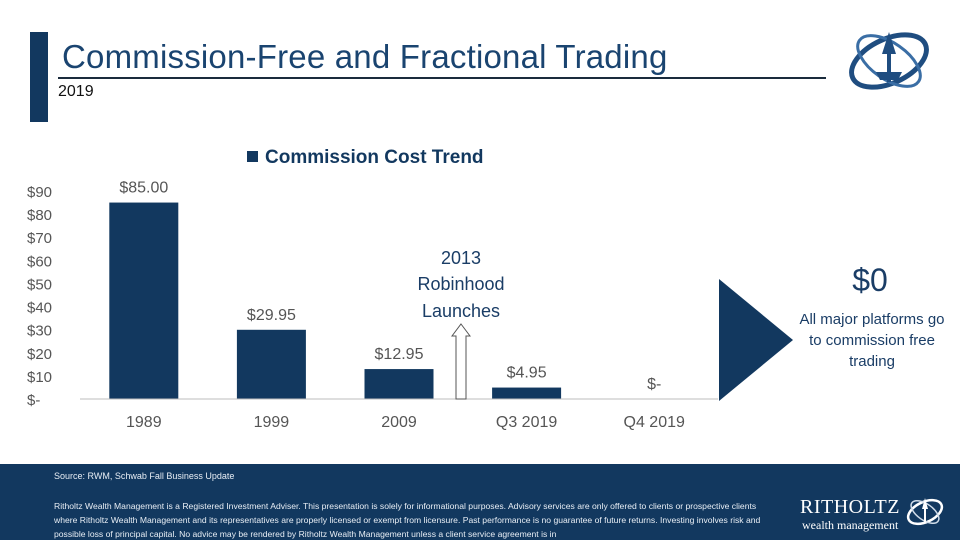 The height and width of the screenshot is (540, 960). Describe the element at coordinates (527, 393) in the screenshot. I see `bar-q3-2019` at that location.